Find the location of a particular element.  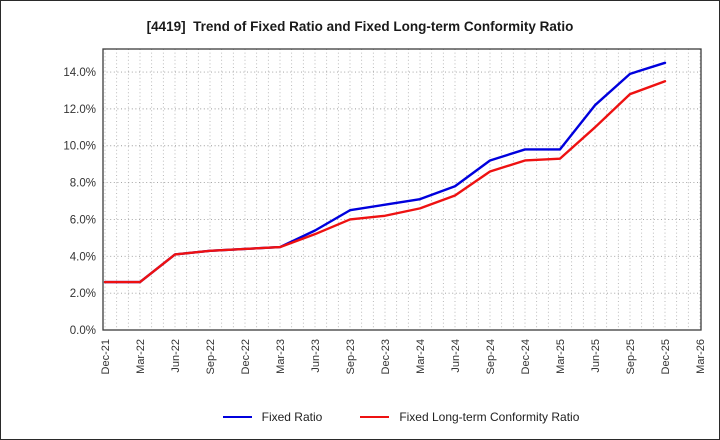

x-tick-label: Mar-25 is located at coordinates (561, 356).